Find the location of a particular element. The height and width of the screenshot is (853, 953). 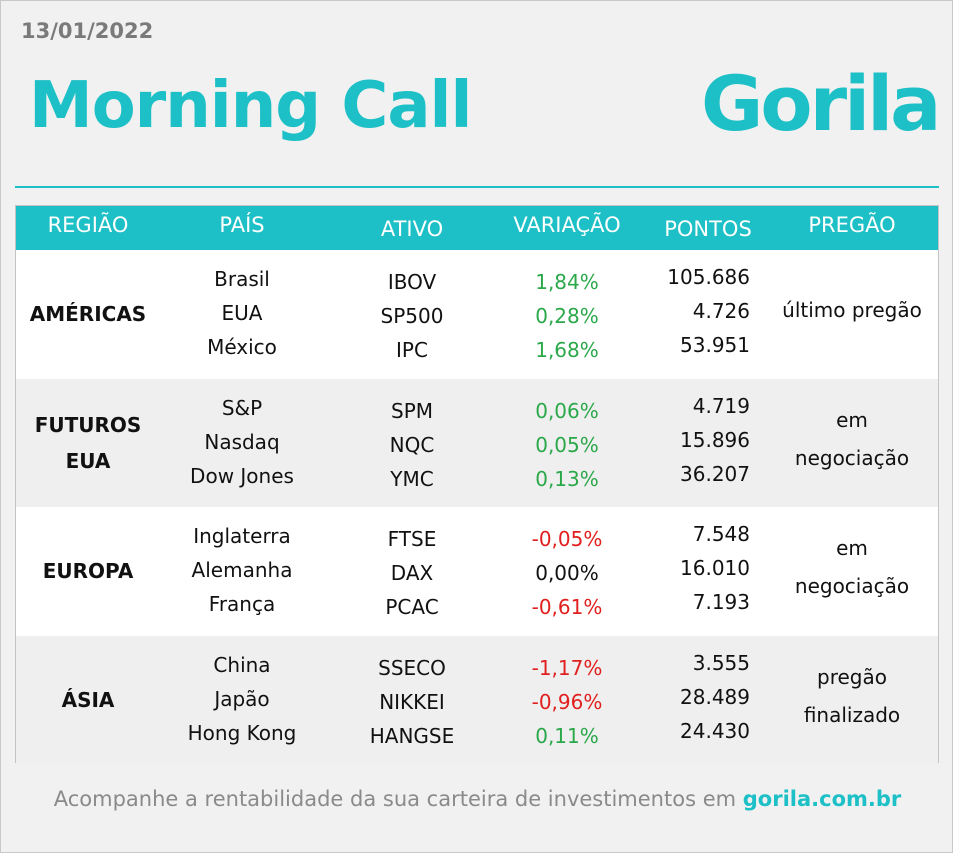

asset: PCAC is located at coordinates (412, 607).